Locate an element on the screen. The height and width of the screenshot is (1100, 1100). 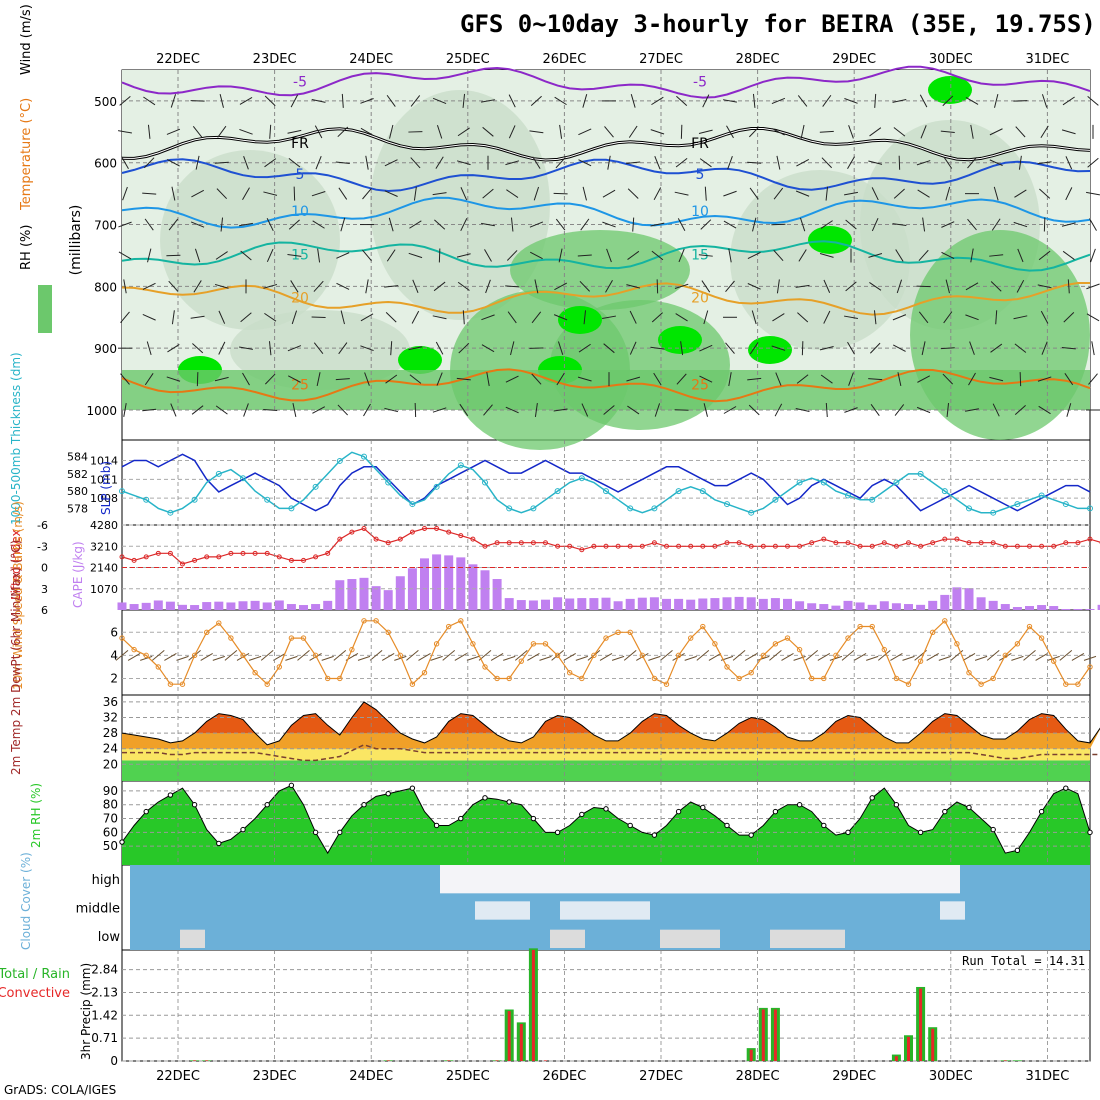
date-label-top: 25DEC is located at coordinates (468, 59).